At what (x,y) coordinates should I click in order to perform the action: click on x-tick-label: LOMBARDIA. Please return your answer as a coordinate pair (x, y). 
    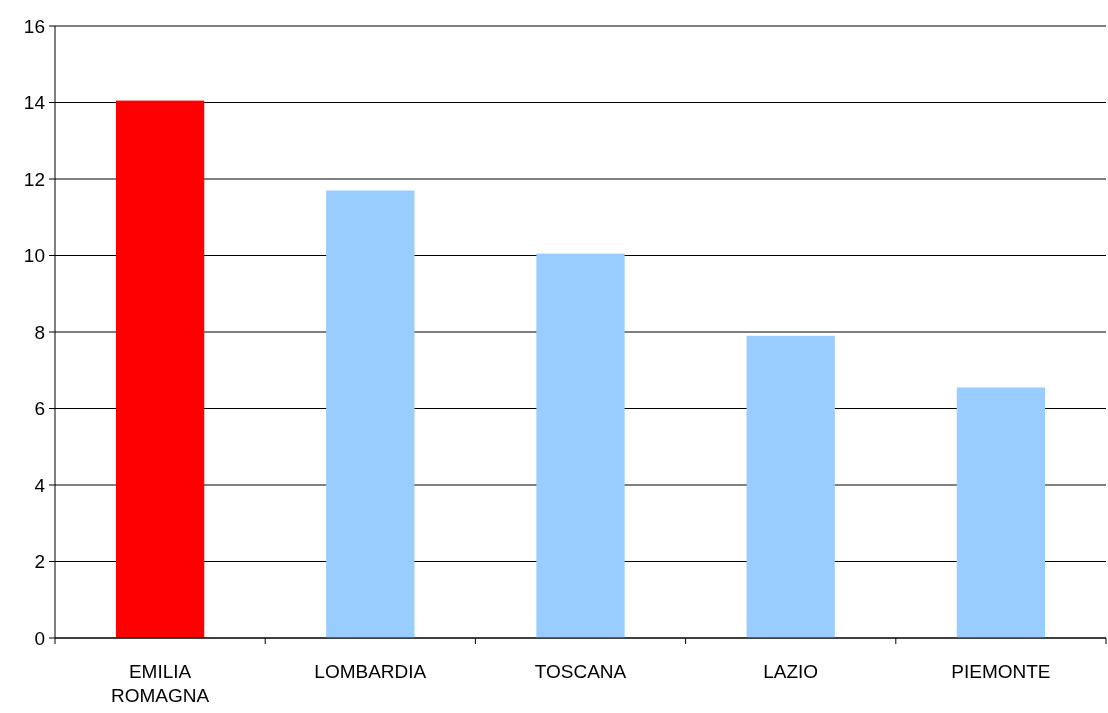
    Looking at the image, I should click on (370, 671).